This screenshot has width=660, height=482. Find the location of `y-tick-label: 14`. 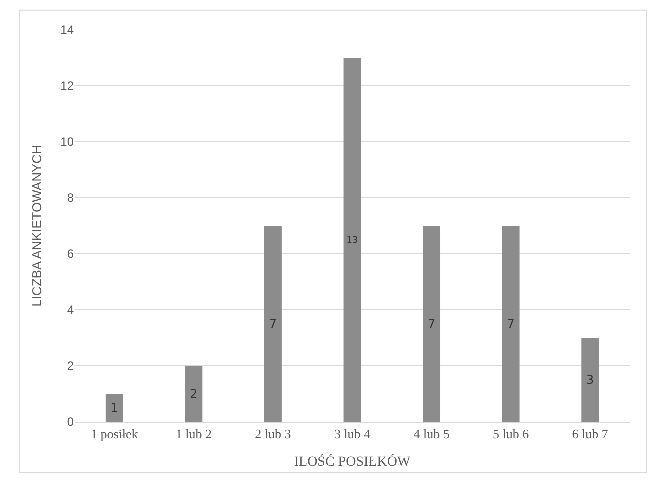

y-tick-label: 14 is located at coordinates (67, 30).